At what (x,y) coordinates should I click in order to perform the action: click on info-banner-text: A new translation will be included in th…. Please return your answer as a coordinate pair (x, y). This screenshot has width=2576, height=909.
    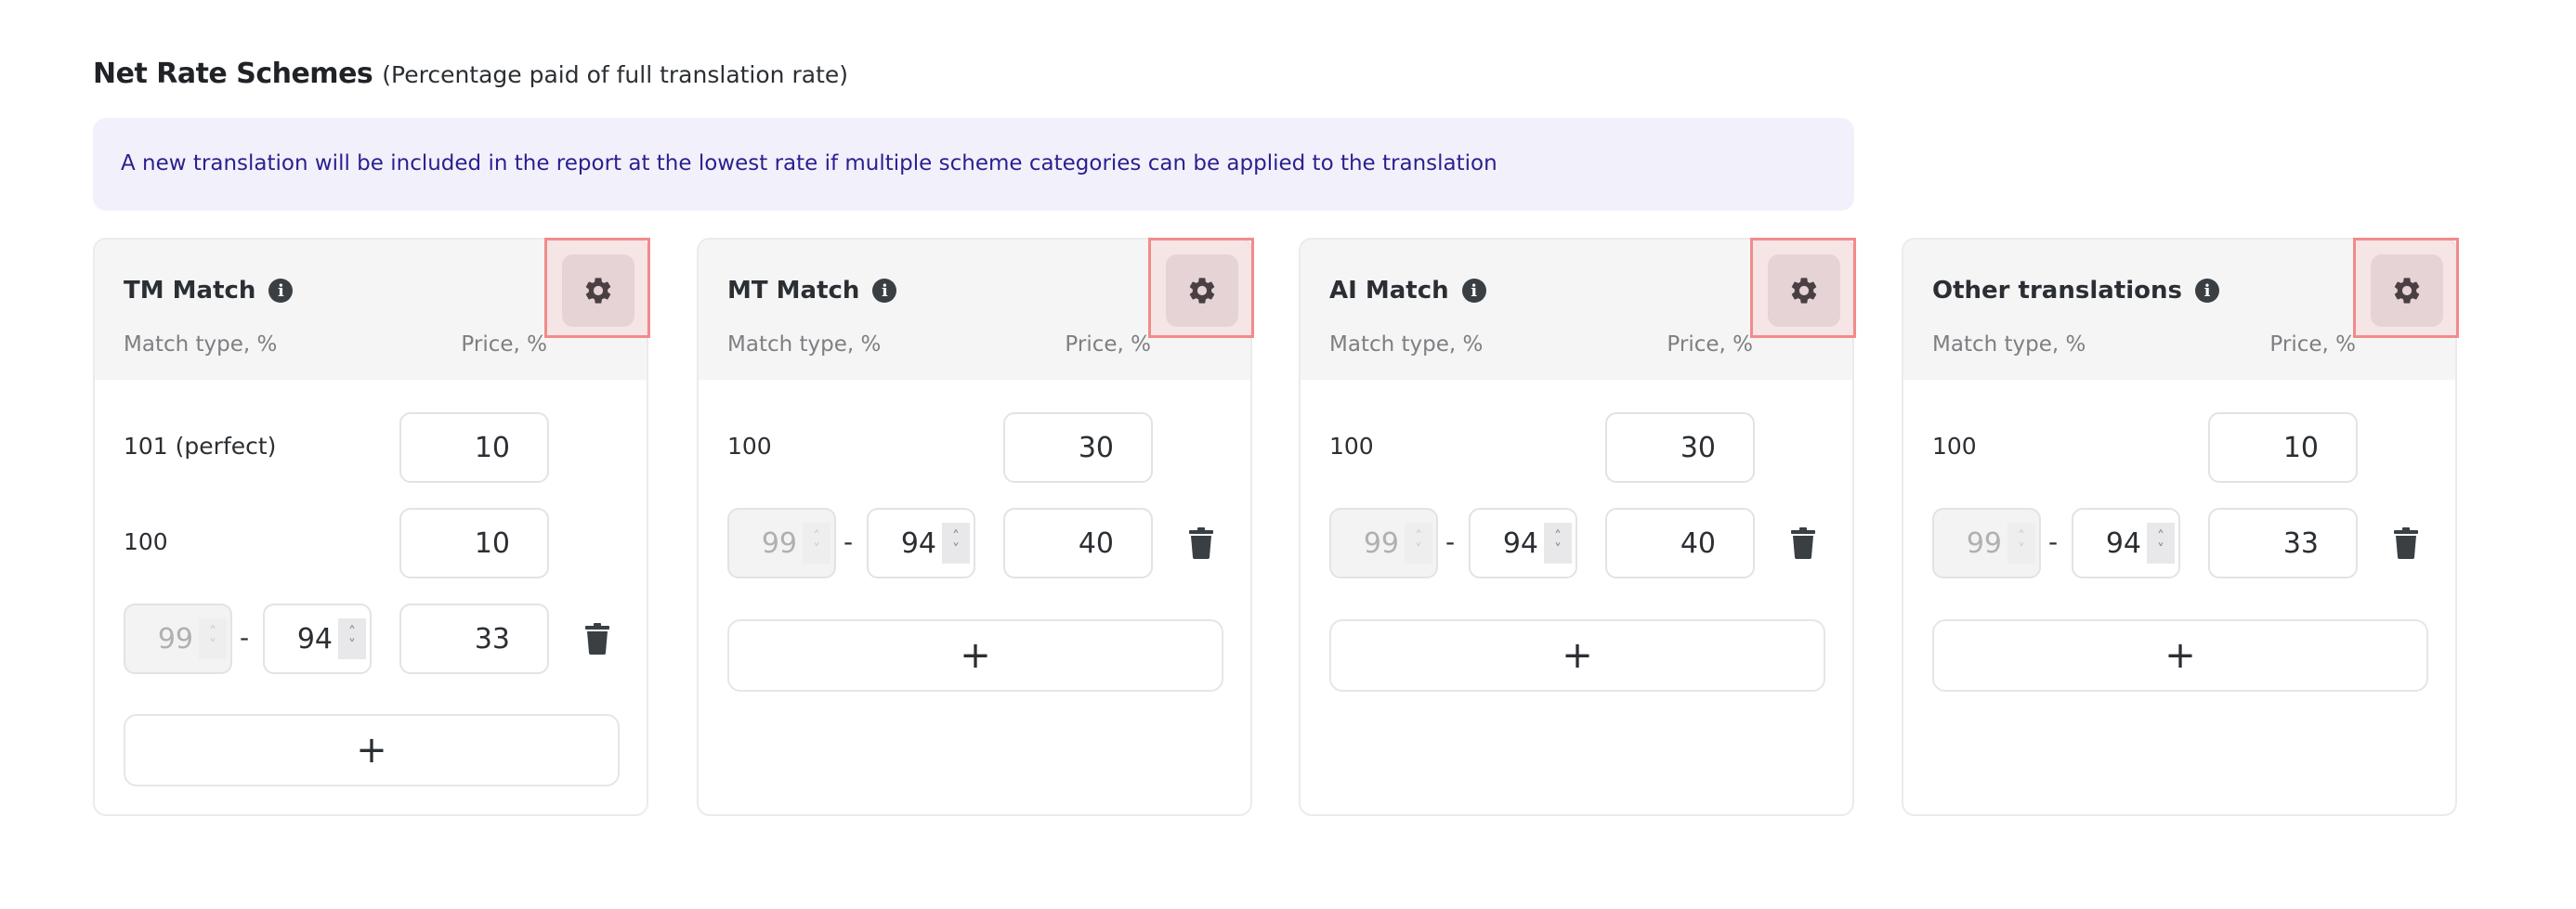
    Looking at the image, I should click on (809, 163).